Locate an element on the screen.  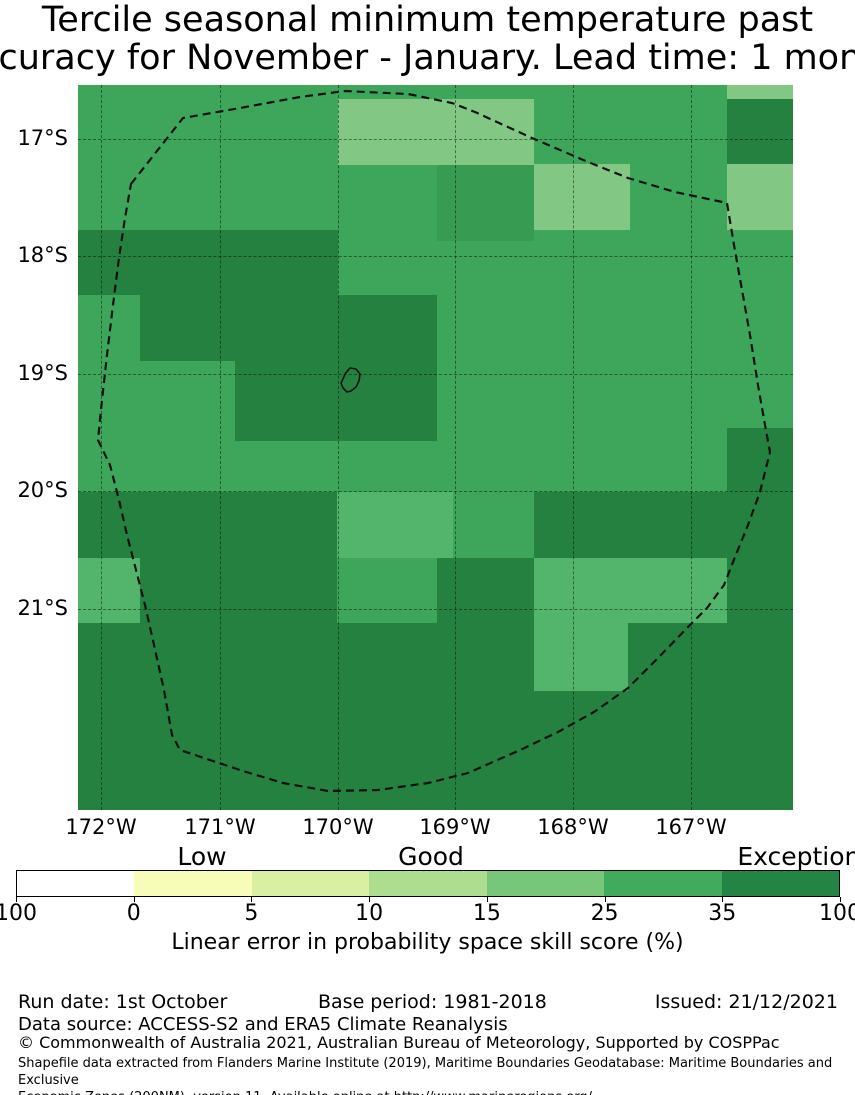
x-tick-label: 172°W is located at coordinates (101, 827).